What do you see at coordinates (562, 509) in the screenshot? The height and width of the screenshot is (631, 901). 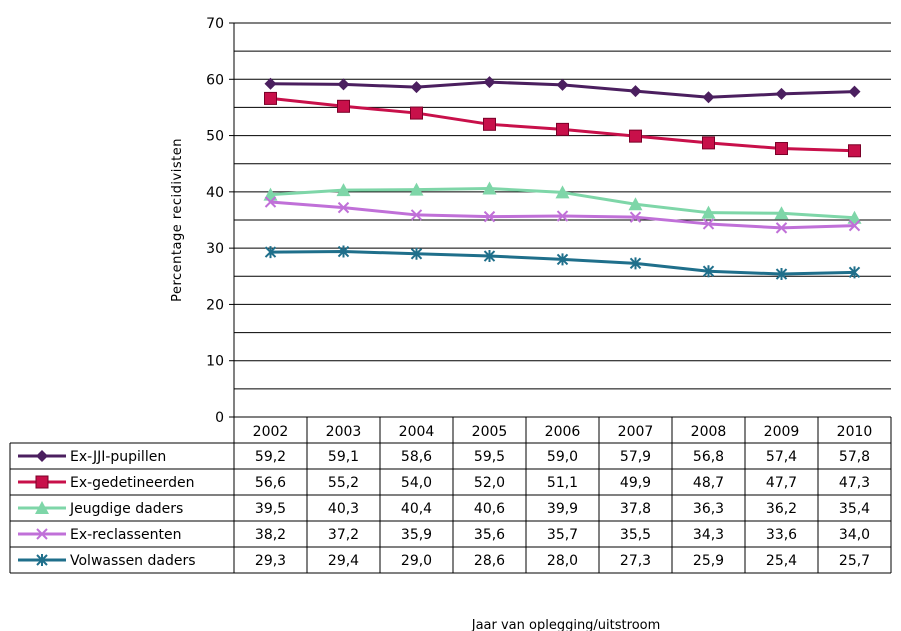 I see `data-label: 39,9` at bounding box center [562, 509].